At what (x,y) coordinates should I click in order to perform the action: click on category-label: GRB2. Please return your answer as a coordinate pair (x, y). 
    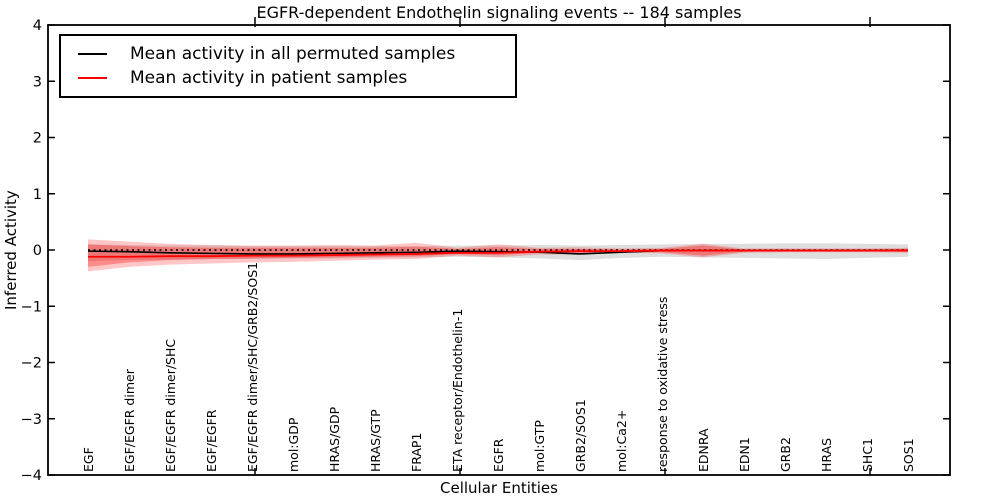
    Looking at the image, I should click on (785, 454).